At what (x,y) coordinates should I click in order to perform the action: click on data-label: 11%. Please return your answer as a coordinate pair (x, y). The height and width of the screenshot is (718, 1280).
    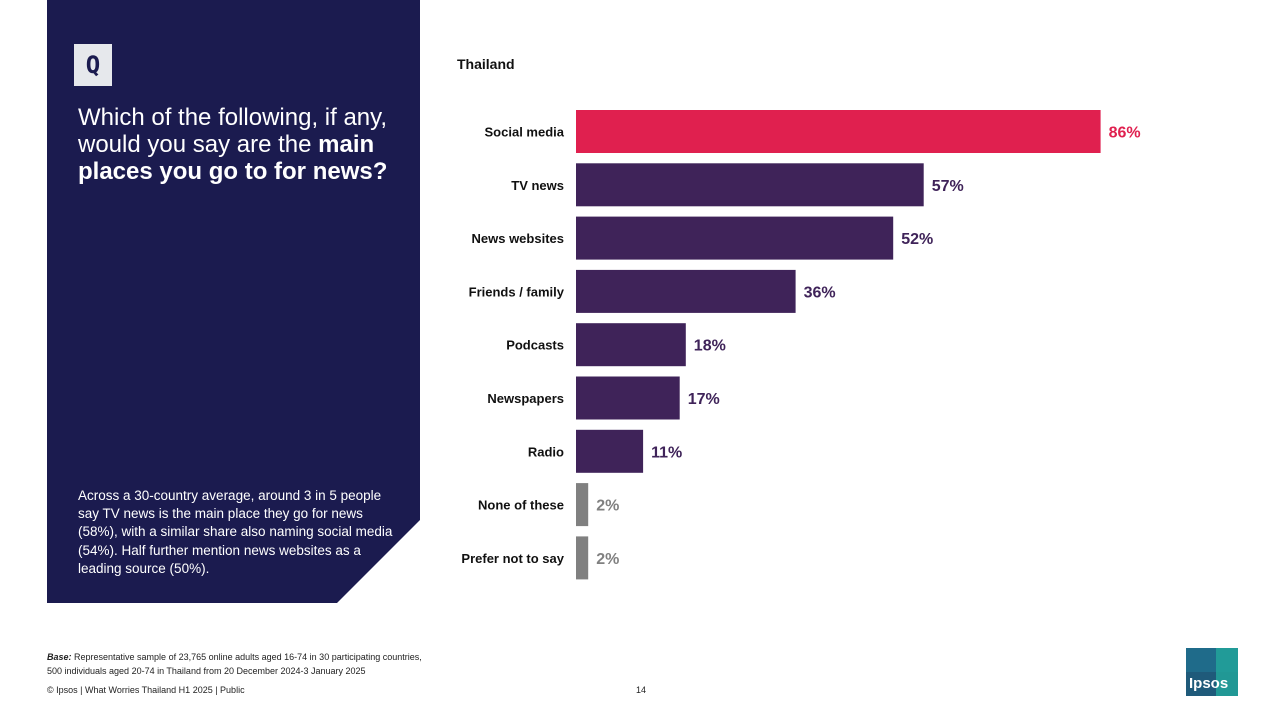
    Looking at the image, I should click on (666, 452).